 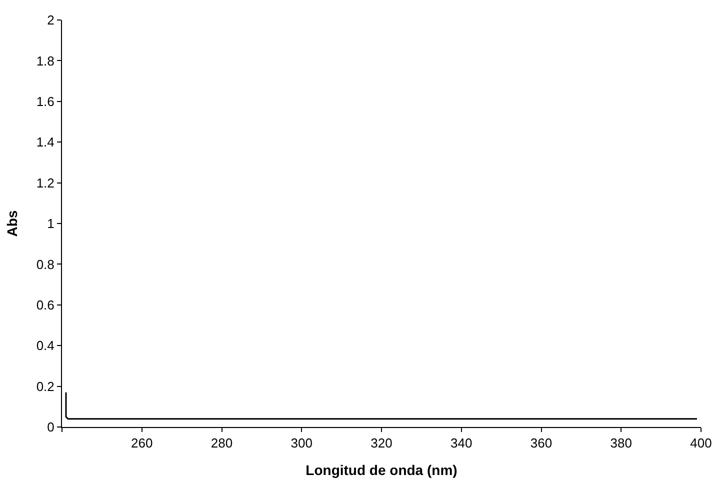 I want to click on x-tick-label: 380, so click(x=621, y=443).